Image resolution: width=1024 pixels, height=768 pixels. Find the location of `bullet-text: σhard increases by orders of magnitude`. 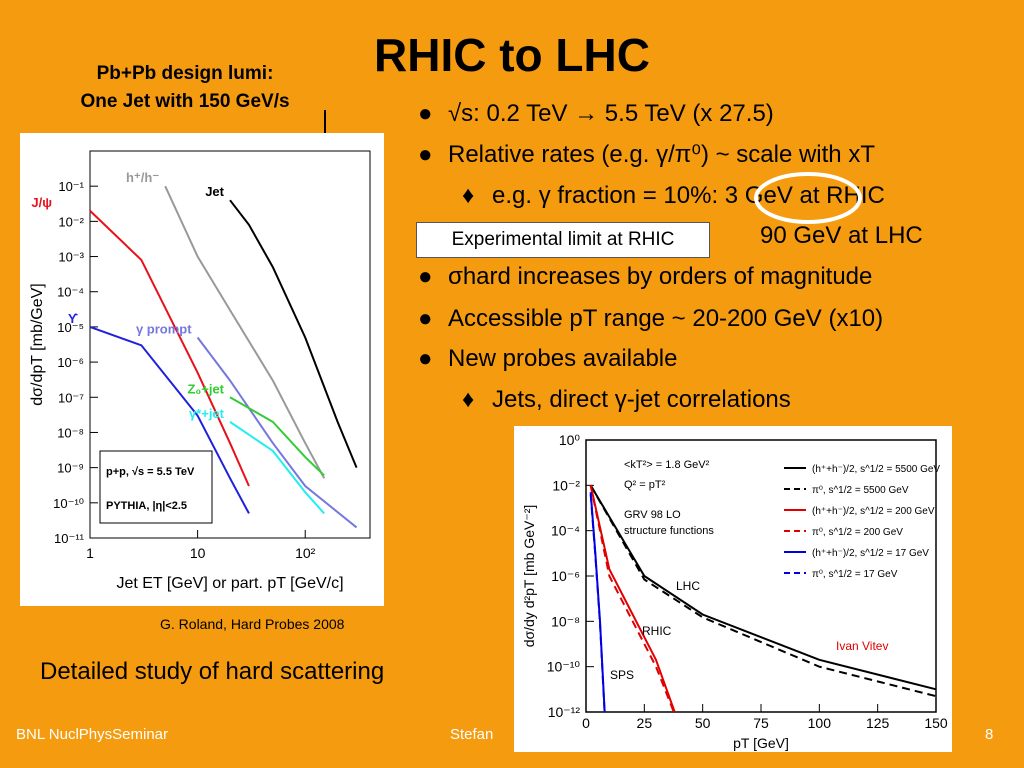

bullet-text: σhard increases by orders of magnitude is located at coordinates (660, 276).